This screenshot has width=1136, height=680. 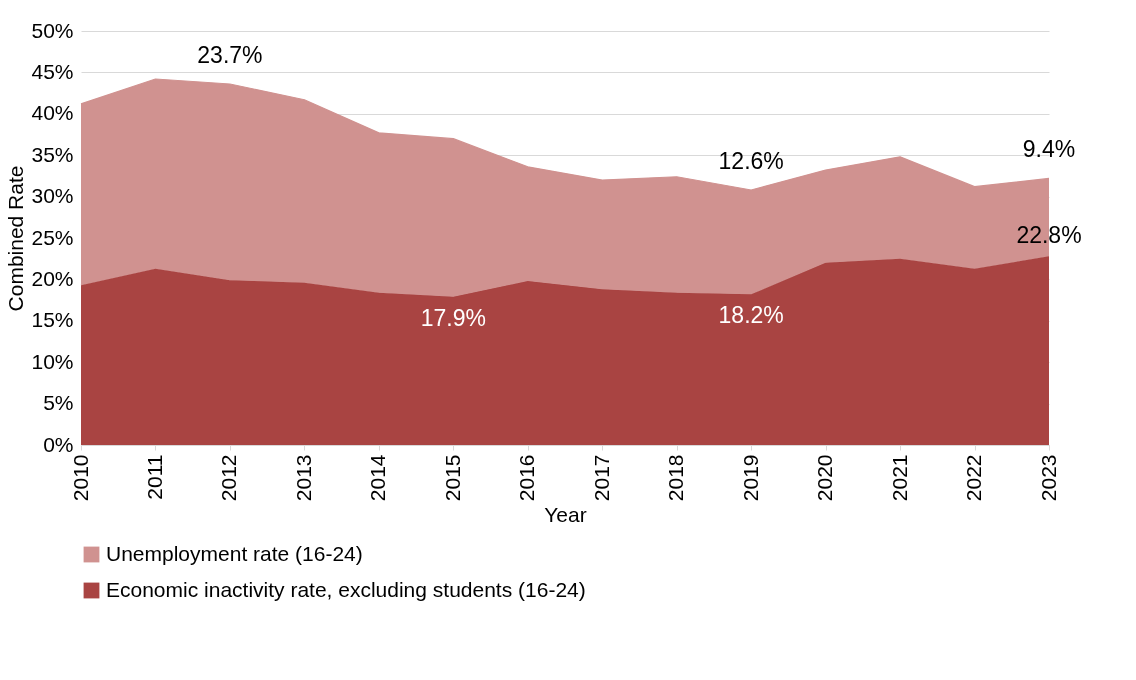 What do you see at coordinates (974, 478) in the screenshot?
I see `x-tick-label: 2022` at bounding box center [974, 478].